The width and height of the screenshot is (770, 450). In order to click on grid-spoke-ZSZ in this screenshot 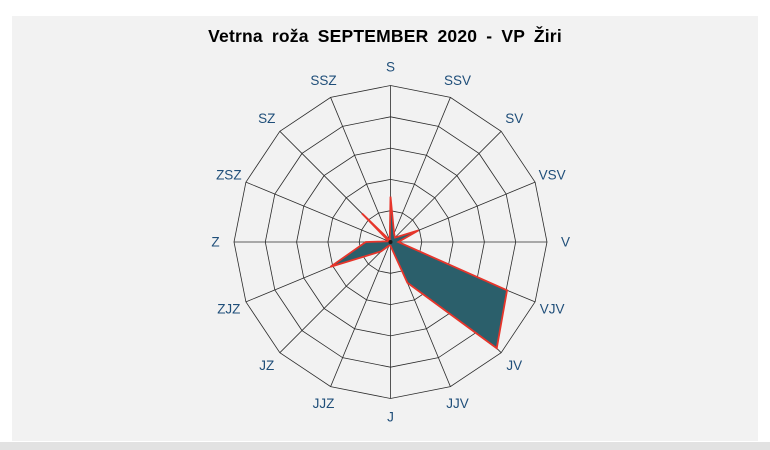, I will do `click(318, 212)`.